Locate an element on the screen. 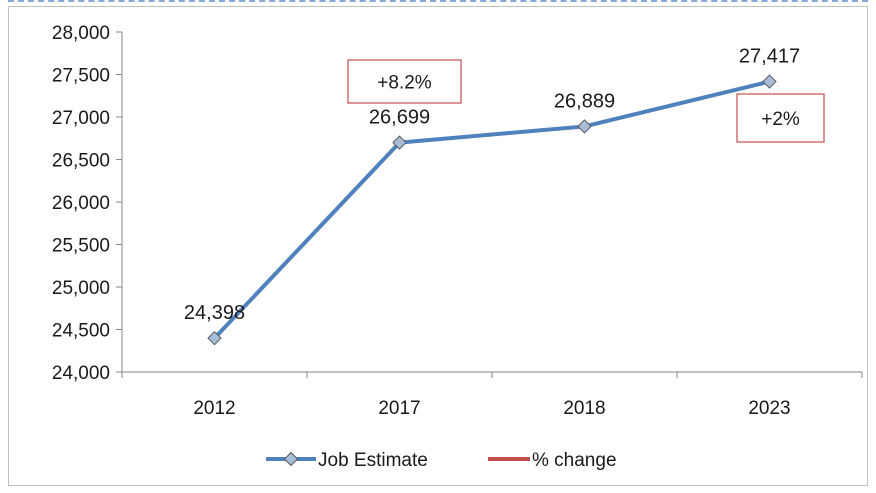  x-tick-label: 2012 is located at coordinates (214, 408).